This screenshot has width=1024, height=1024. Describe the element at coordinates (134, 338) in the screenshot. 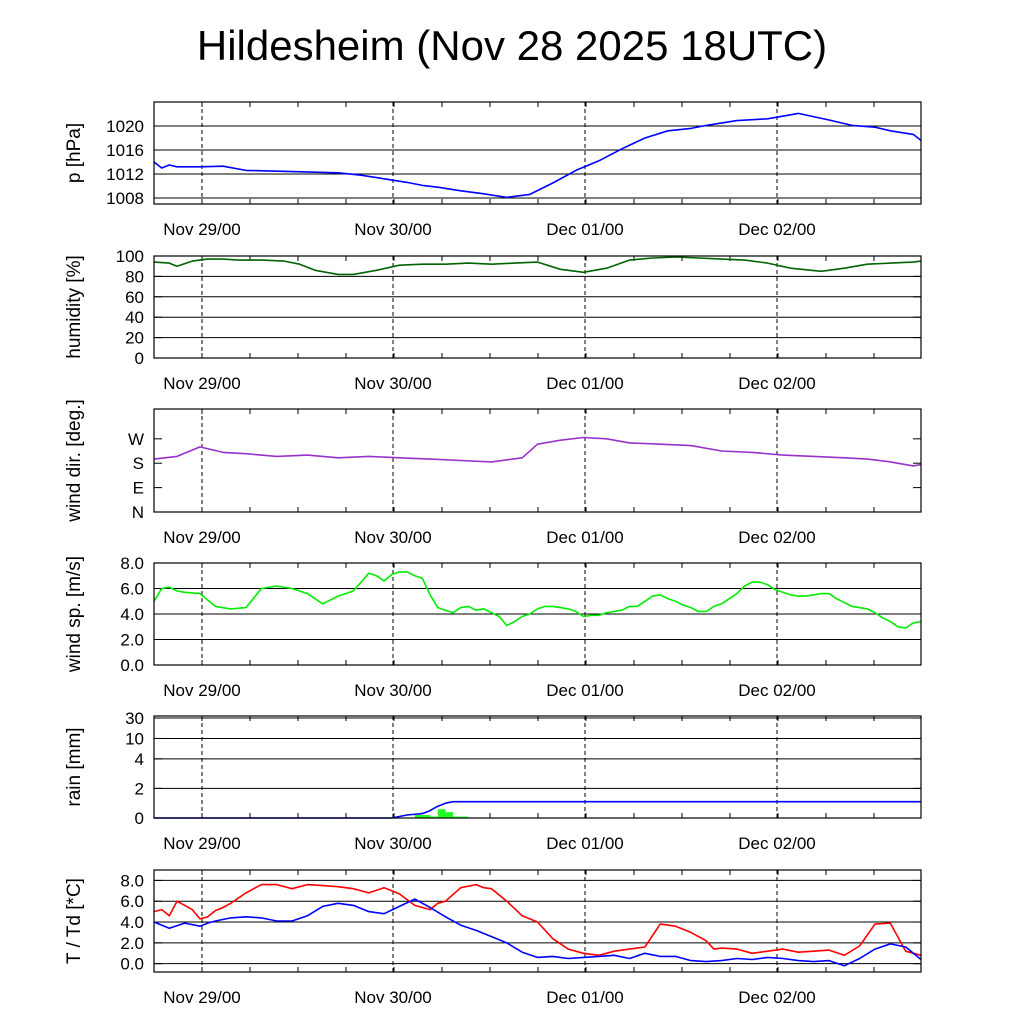

I see `y-tick-label: 20` at that location.